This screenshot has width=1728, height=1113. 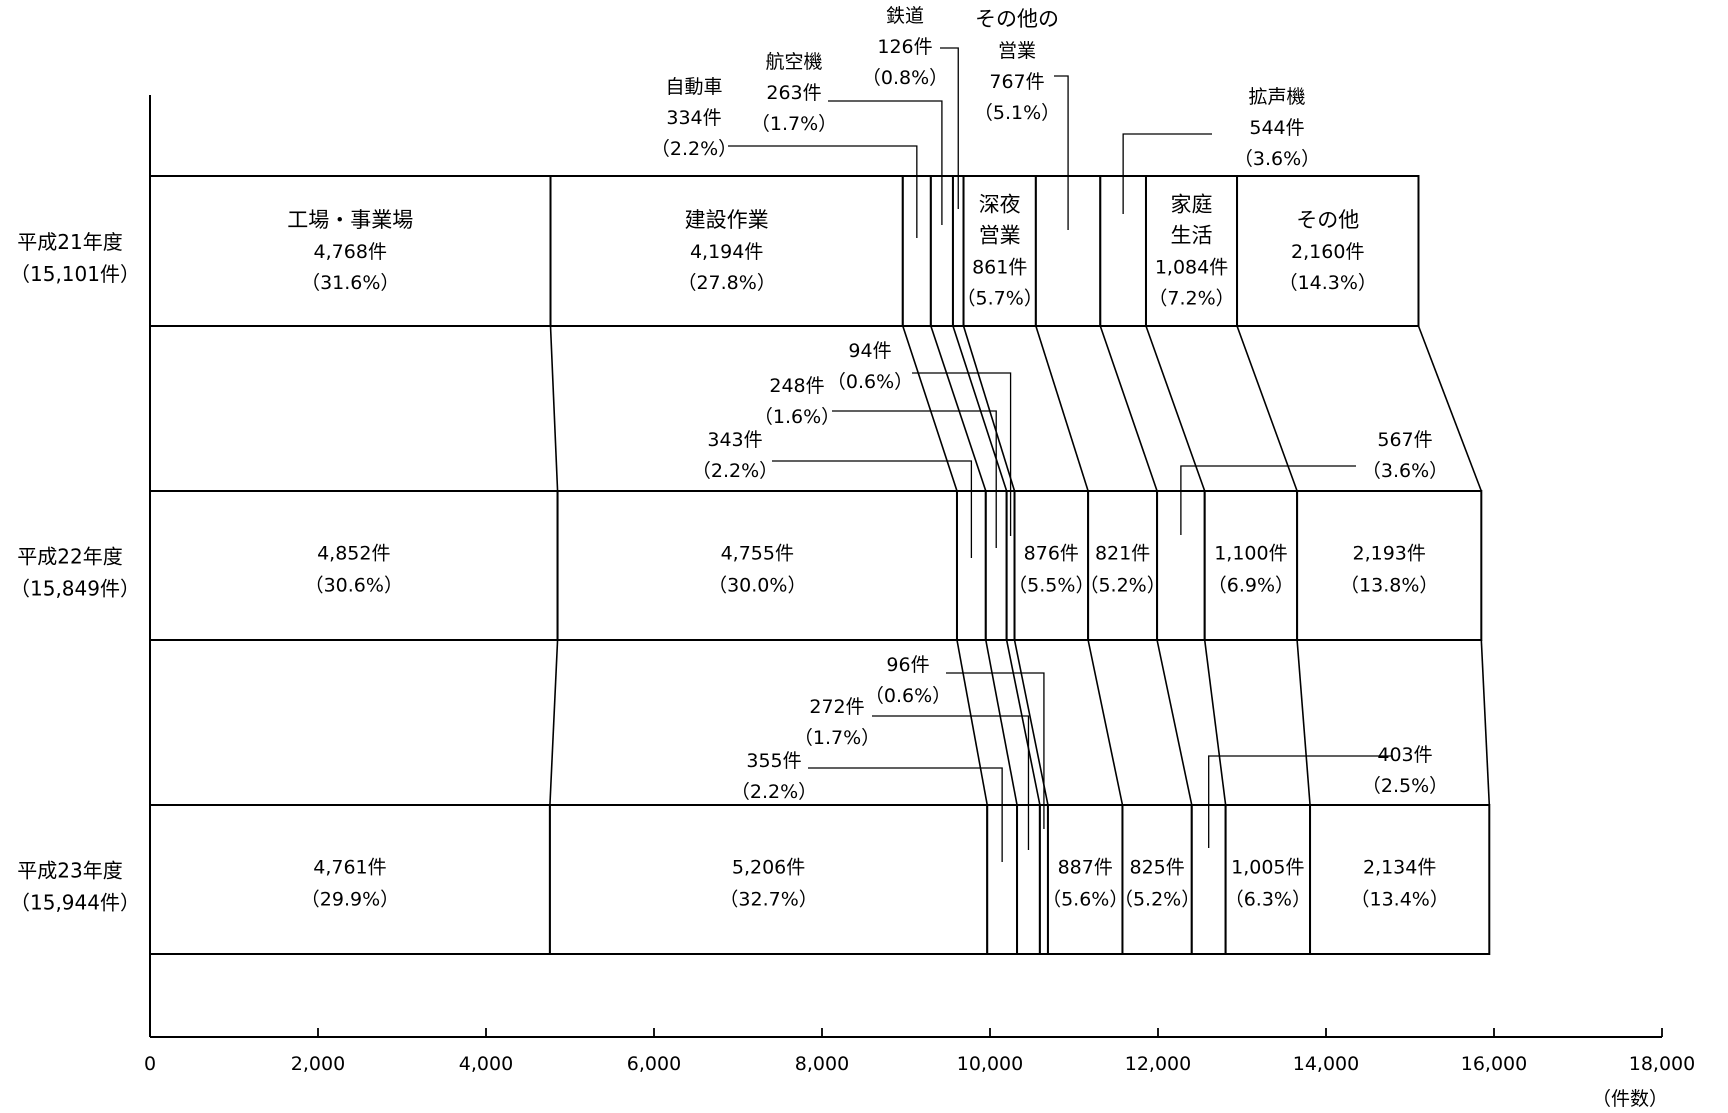 I want to click on callout-label: 403件, so click(x=1404, y=755).